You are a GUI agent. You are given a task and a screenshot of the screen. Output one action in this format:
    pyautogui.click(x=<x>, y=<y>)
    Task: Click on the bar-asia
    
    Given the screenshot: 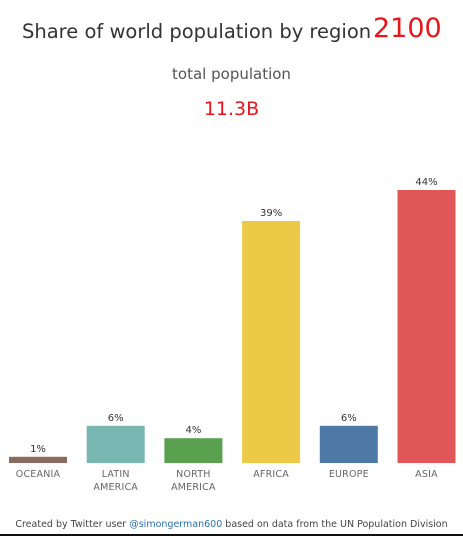 What is the action you would take?
    pyautogui.click(x=426, y=326)
    